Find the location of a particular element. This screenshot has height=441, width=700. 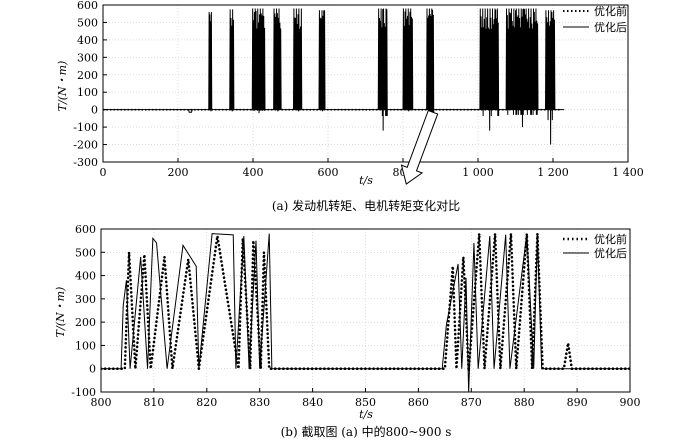

xtick-label: 880 is located at coordinates (524, 402).